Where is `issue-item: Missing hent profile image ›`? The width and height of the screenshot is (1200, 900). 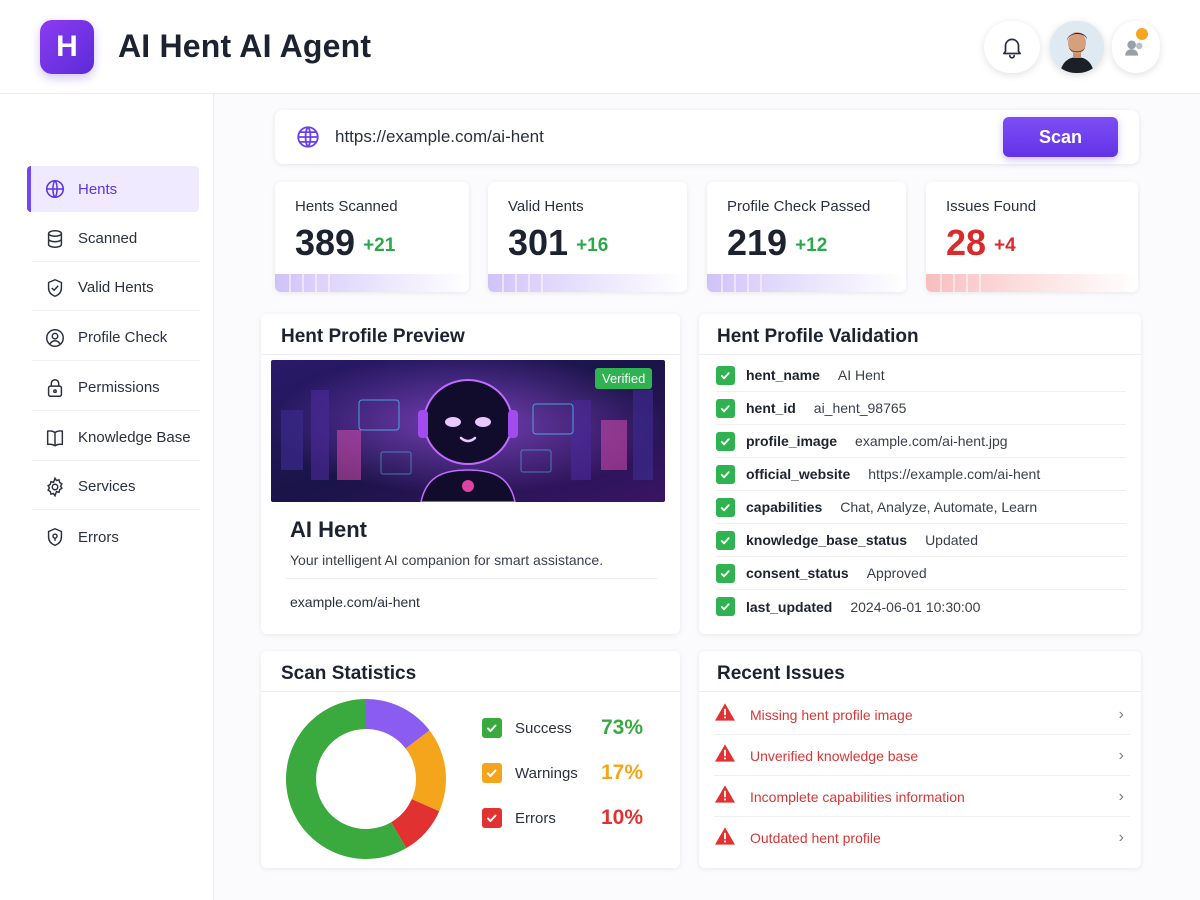
issue-item: Missing hent profile image › is located at coordinates (922, 715).